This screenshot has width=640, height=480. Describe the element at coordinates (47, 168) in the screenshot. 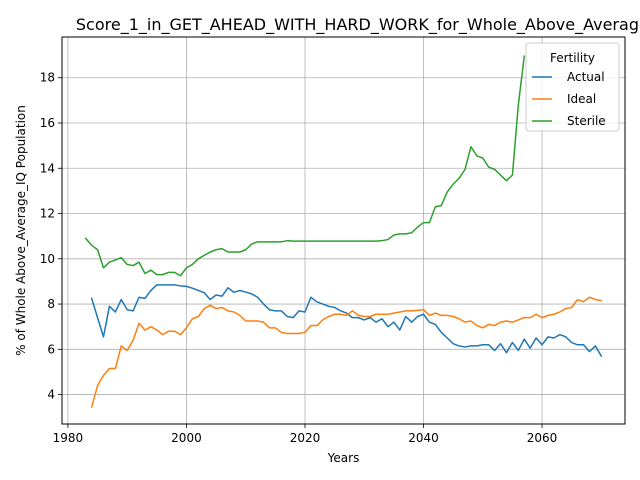

I see `y-tick-label: 14` at that location.